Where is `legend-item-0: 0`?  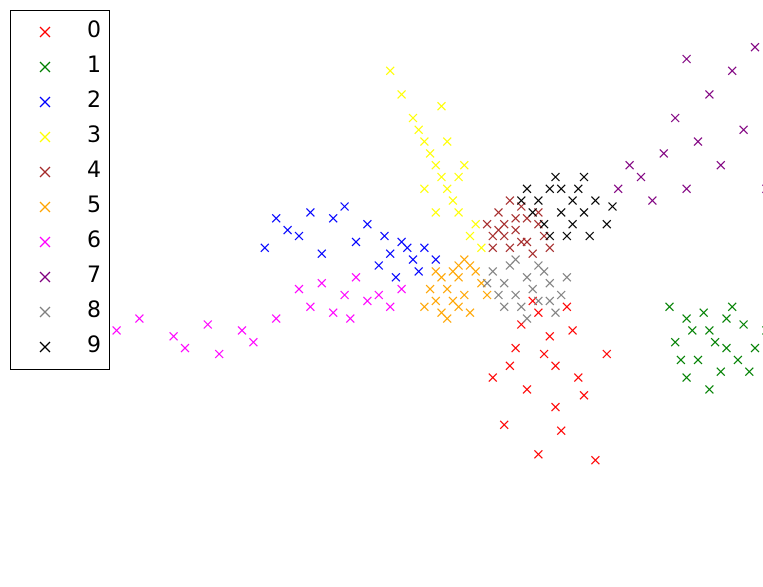 legend-item-0: 0 is located at coordinates (60, 32).